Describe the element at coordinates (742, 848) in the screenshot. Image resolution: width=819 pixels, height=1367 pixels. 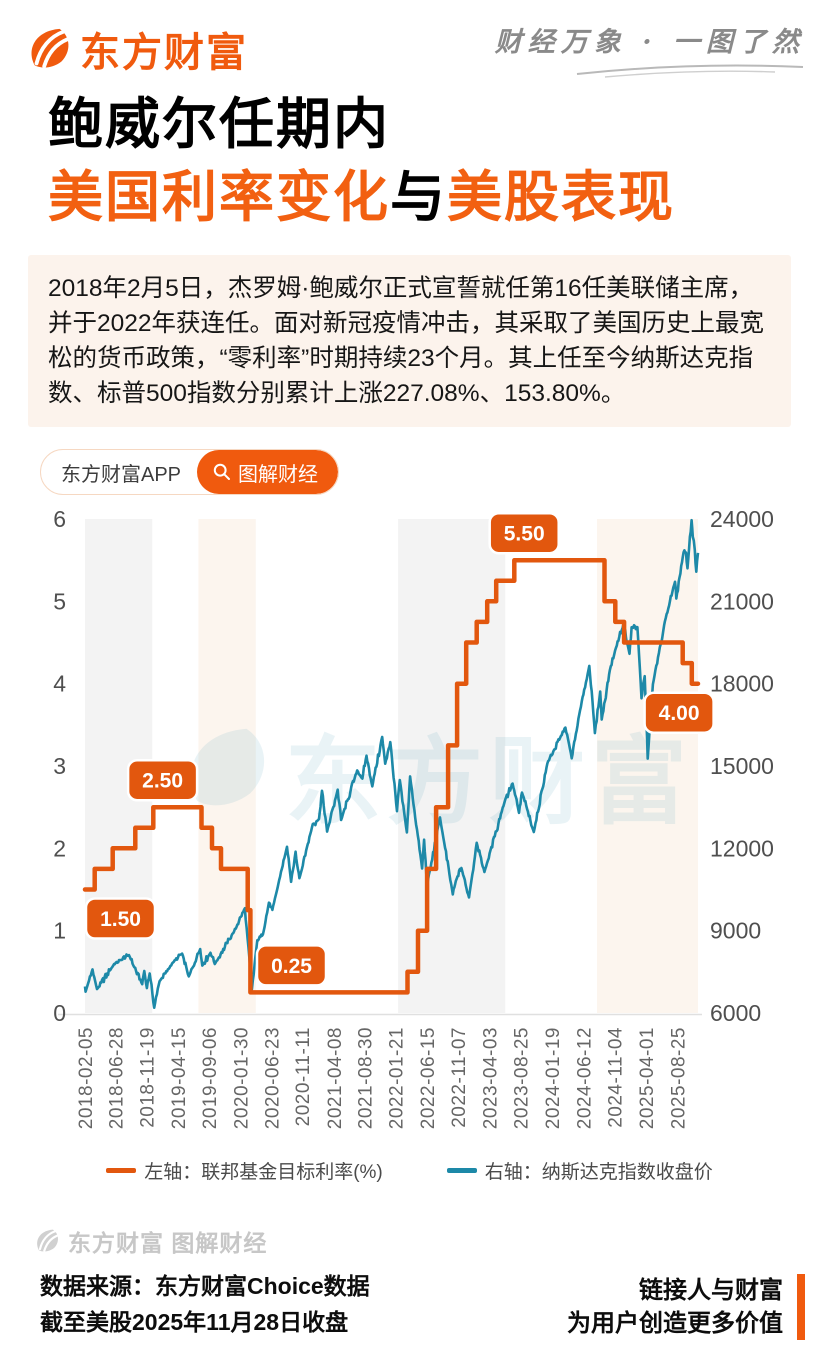
I see `right-axis-tick-12000: 12000` at that location.